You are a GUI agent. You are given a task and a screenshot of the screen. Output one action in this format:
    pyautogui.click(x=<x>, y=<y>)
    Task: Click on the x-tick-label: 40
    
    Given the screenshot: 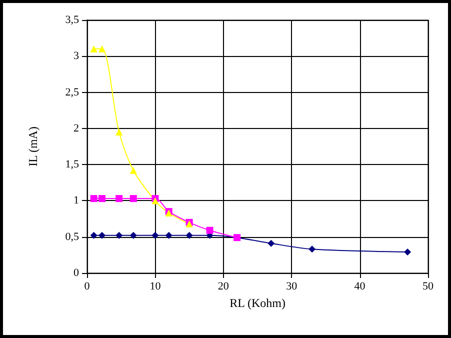 What is the action you would take?
    pyautogui.click(x=360, y=286)
    